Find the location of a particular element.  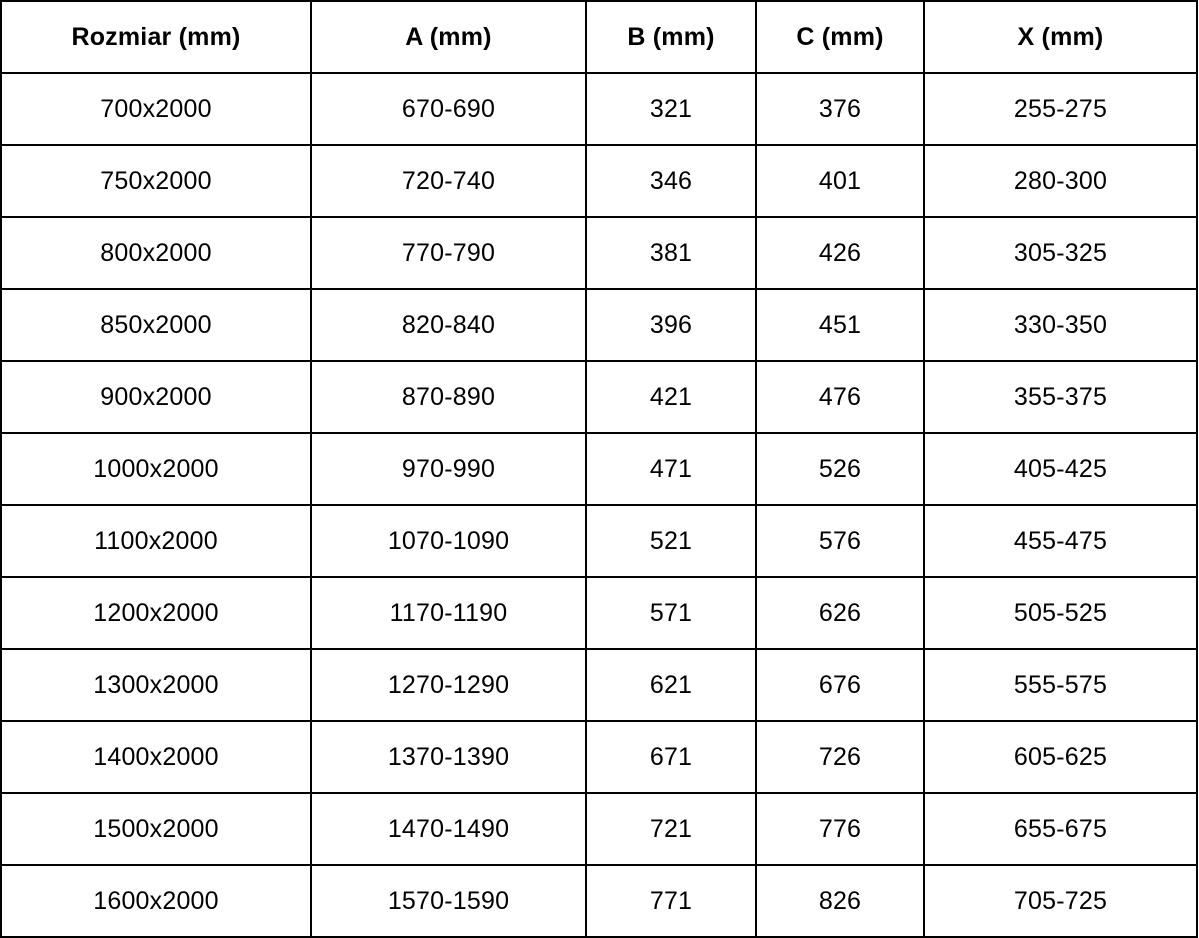

table-header-row: Rozmiar (mm) A (mm) B (mm) C (mm) X (mm) is located at coordinates (599, 37).